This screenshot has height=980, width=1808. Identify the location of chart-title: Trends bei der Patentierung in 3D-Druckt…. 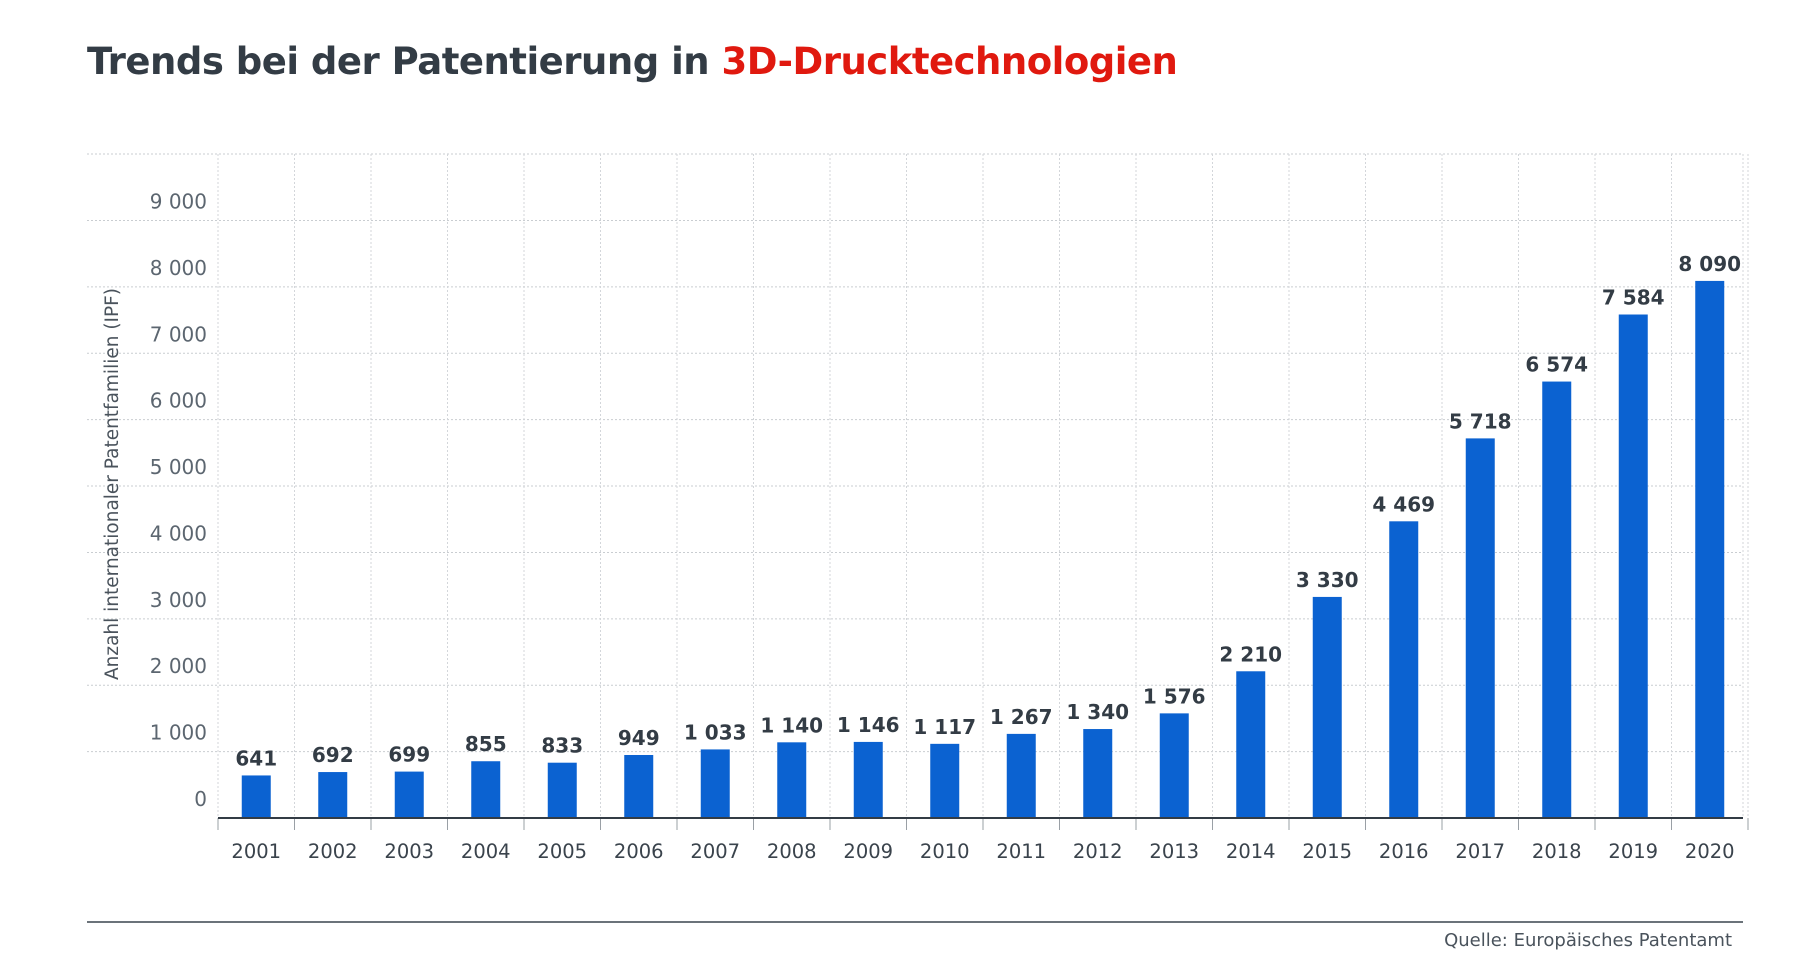
(632, 61).